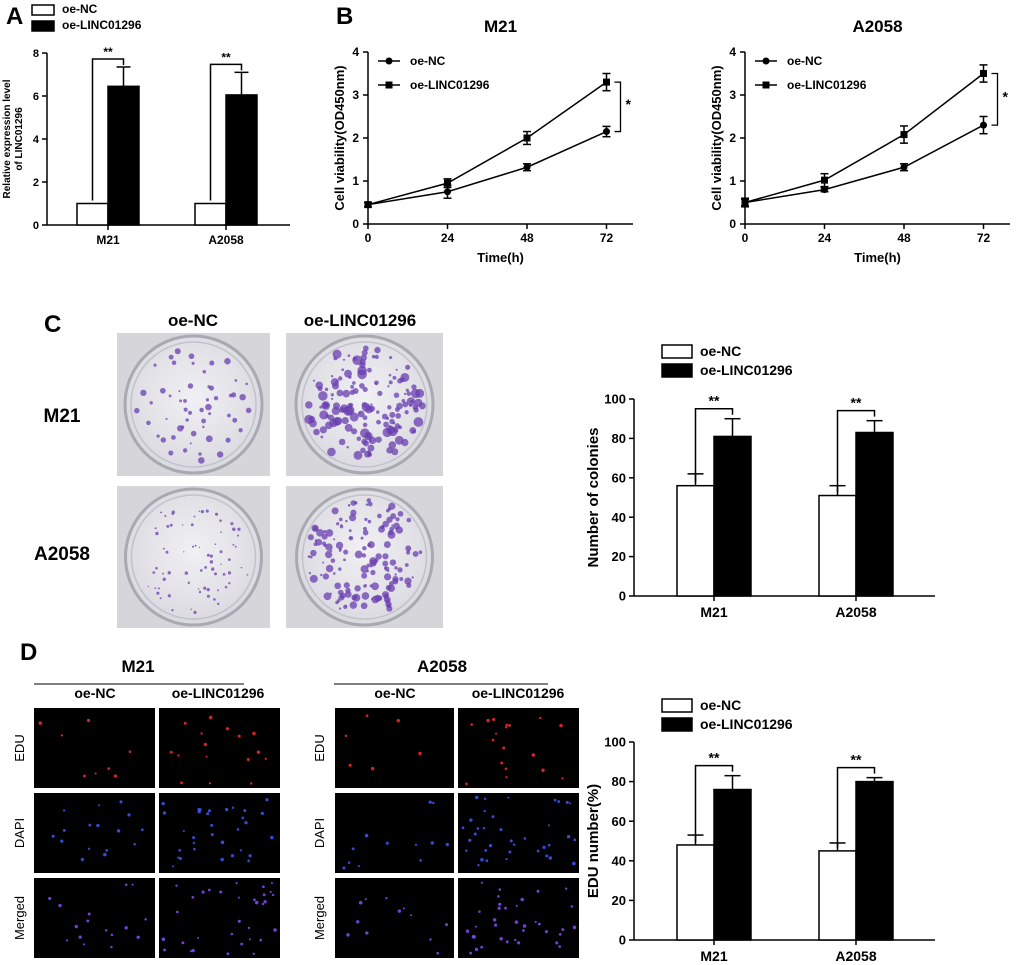 The width and height of the screenshot is (1020, 965). I want to click on y-tick-label: 8, so click(36, 54).